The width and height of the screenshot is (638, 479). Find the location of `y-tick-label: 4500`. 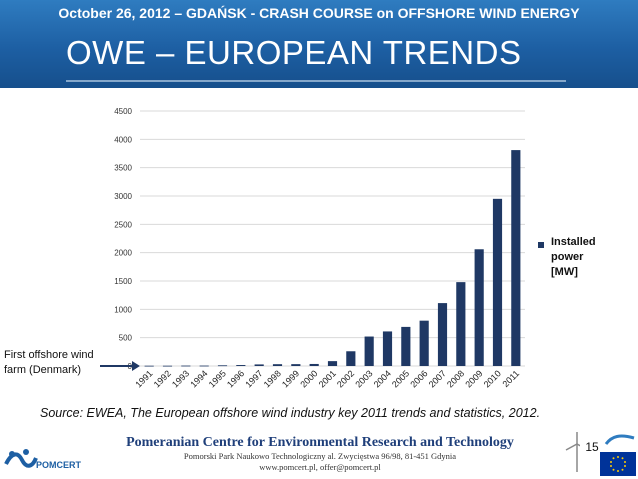

y-tick-label: 4500 is located at coordinates (123, 111).